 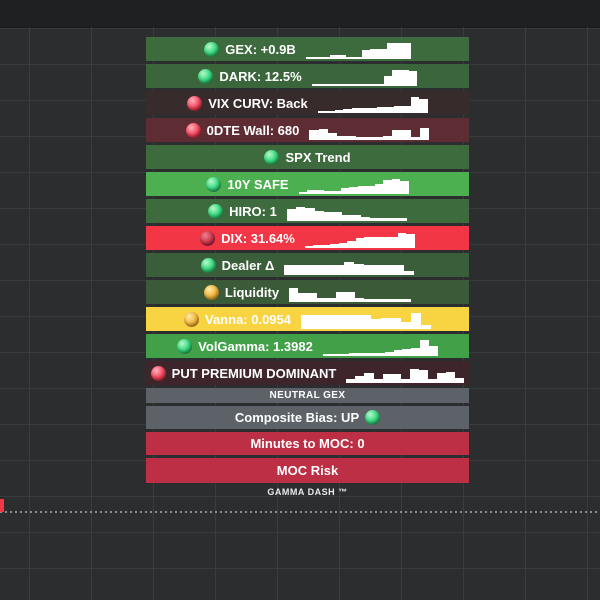 What do you see at coordinates (2, 505) in the screenshot?
I see `price-axis-marker` at bounding box center [2, 505].